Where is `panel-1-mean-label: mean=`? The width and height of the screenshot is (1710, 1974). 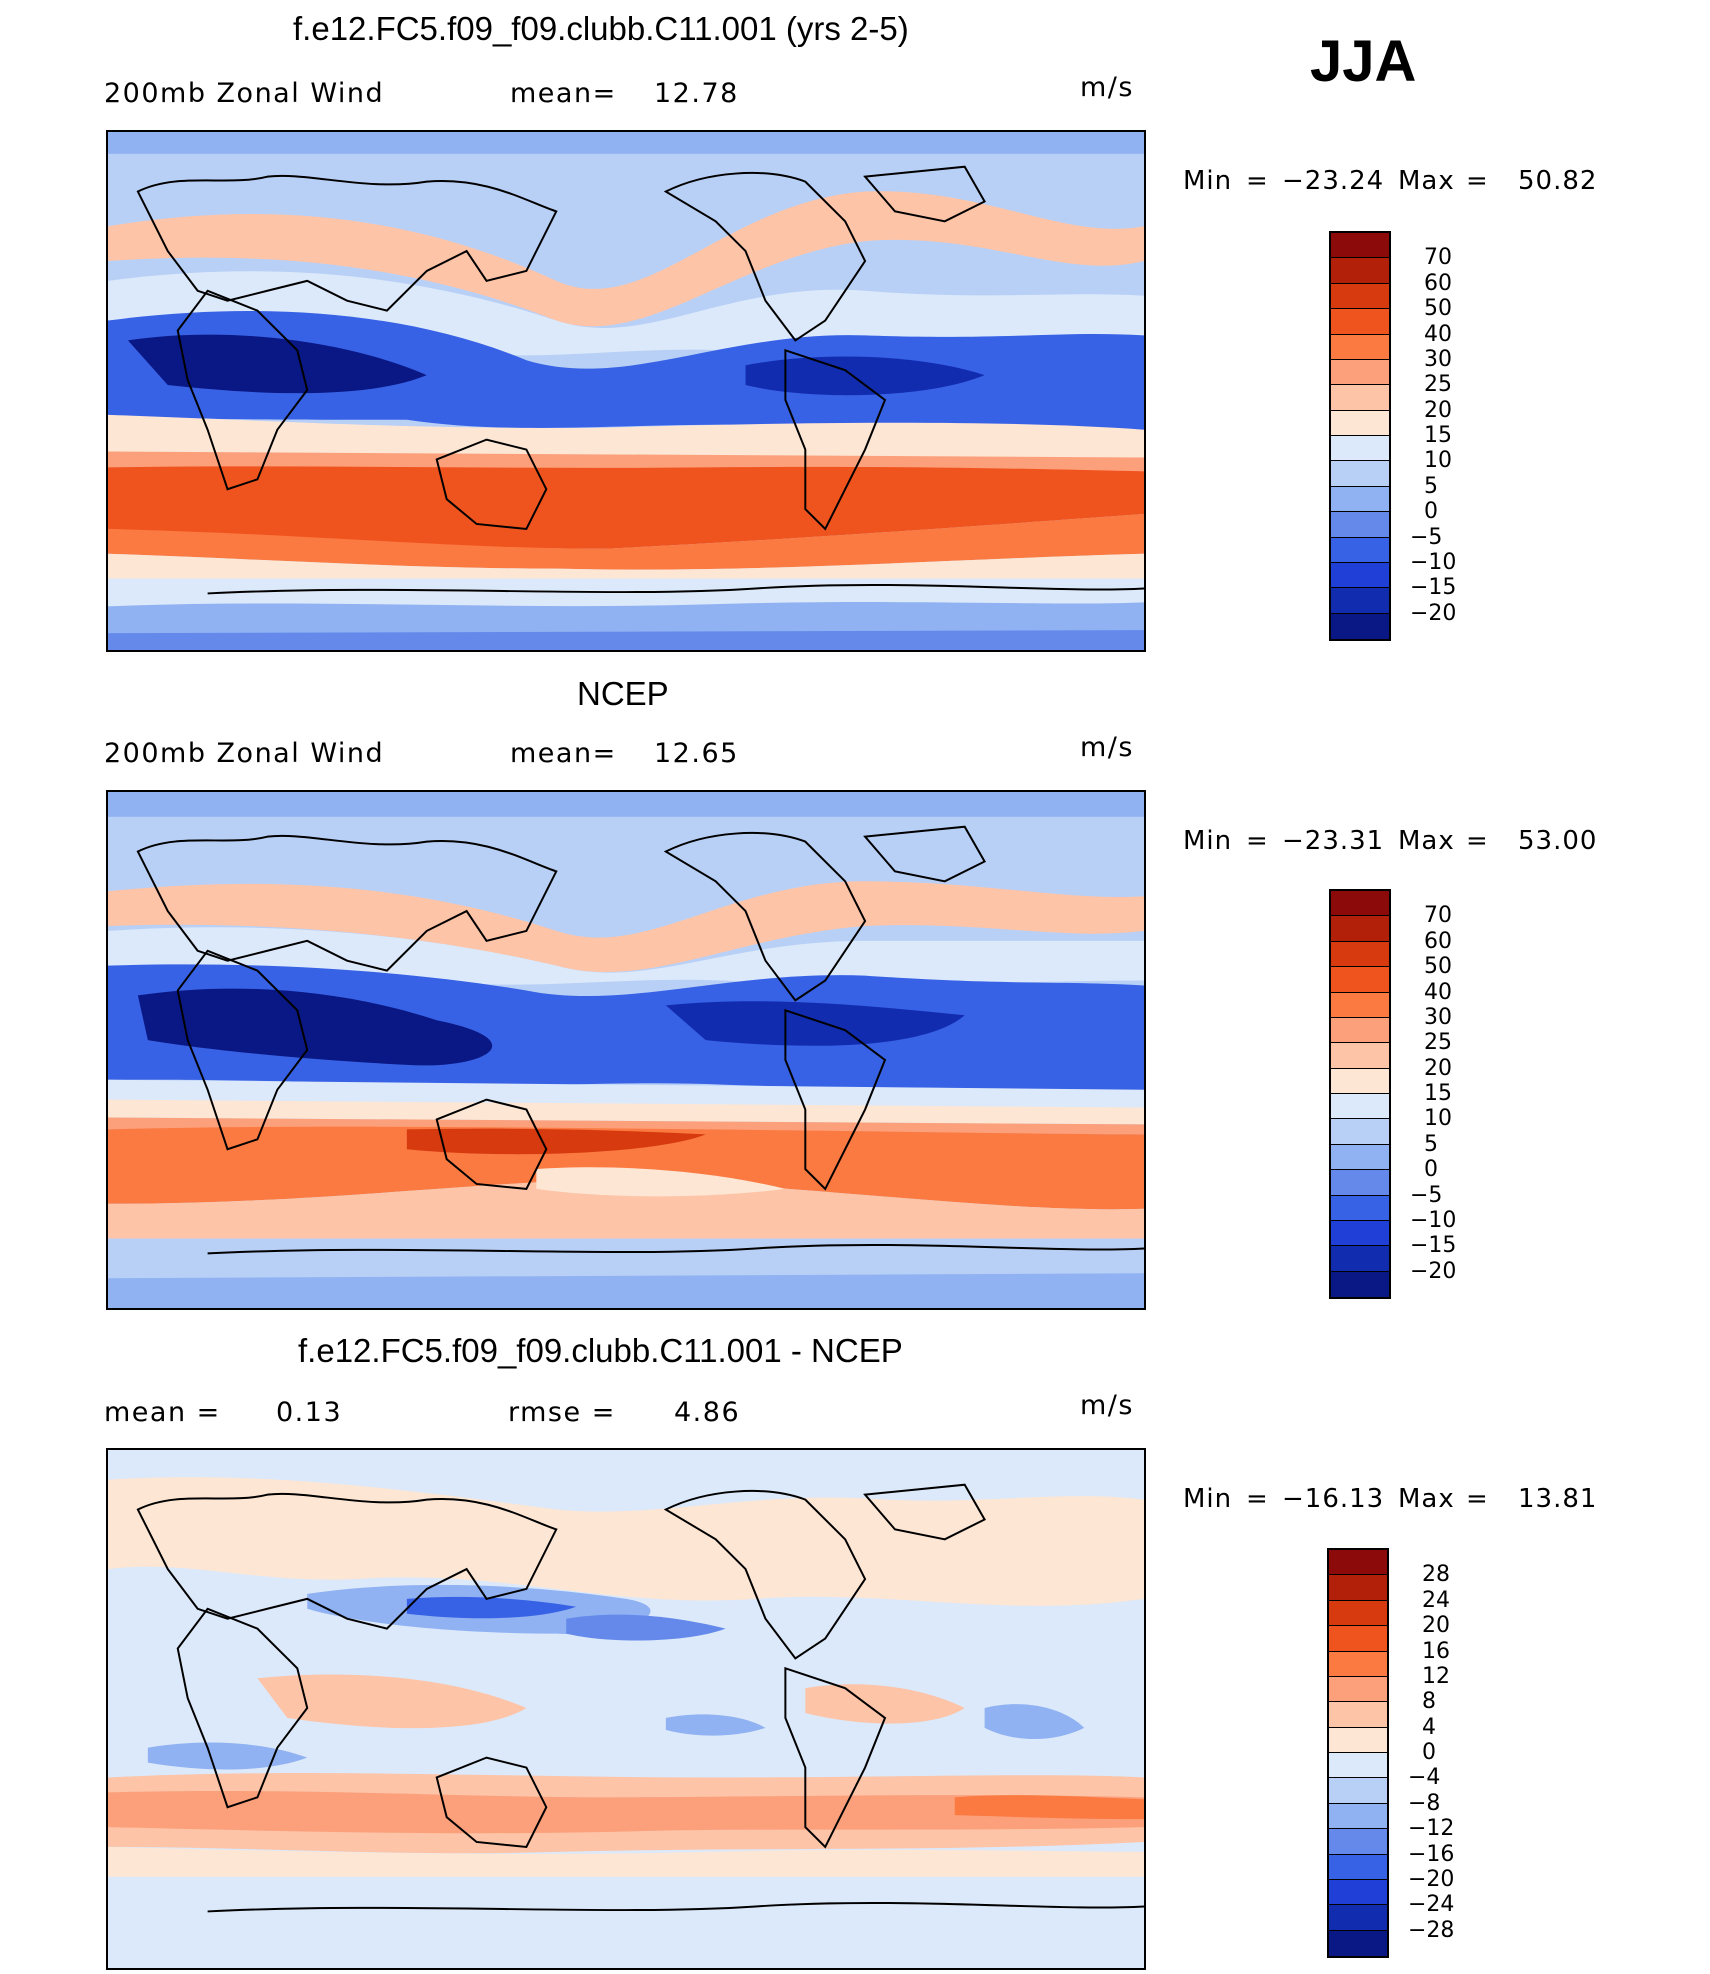
panel-1-mean-label: mean= is located at coordinates (563, 93).